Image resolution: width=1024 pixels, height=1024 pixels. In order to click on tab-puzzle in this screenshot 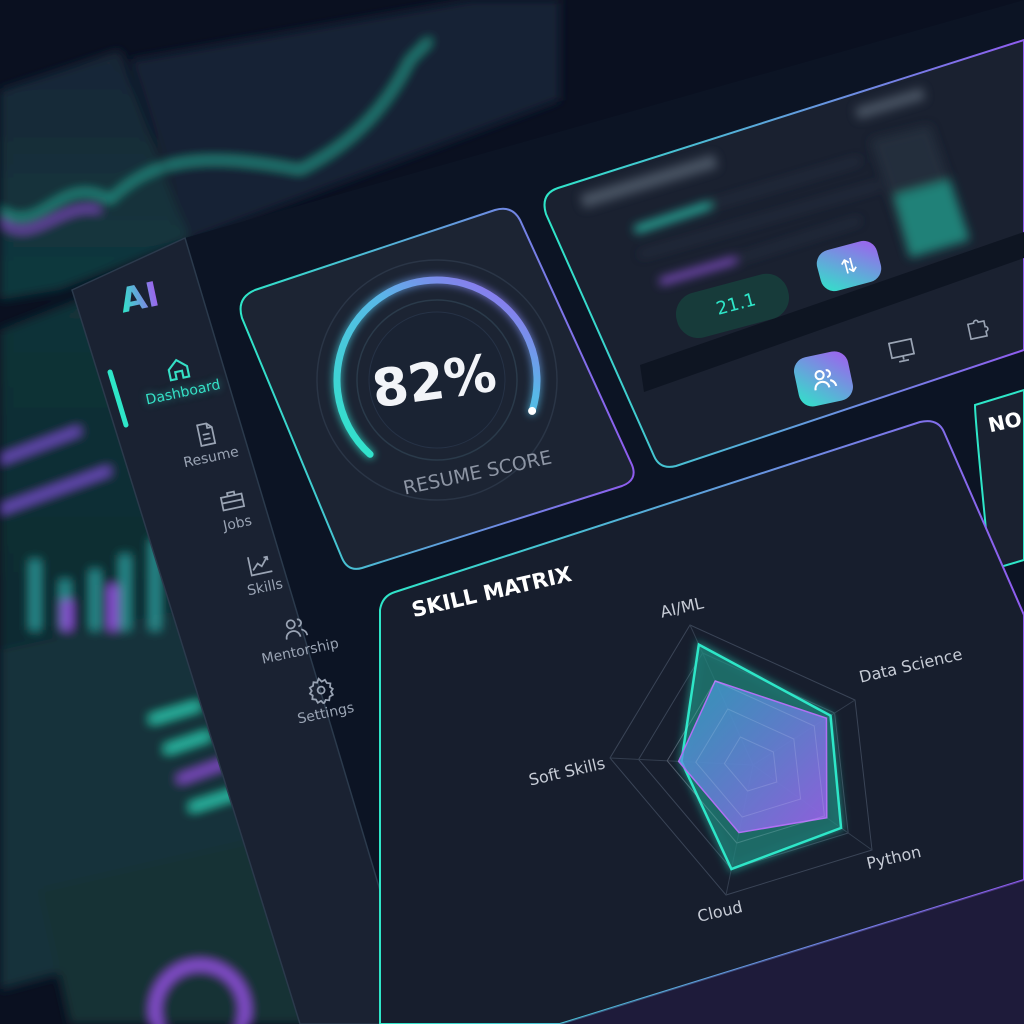, I will do `click(978, 327)`.